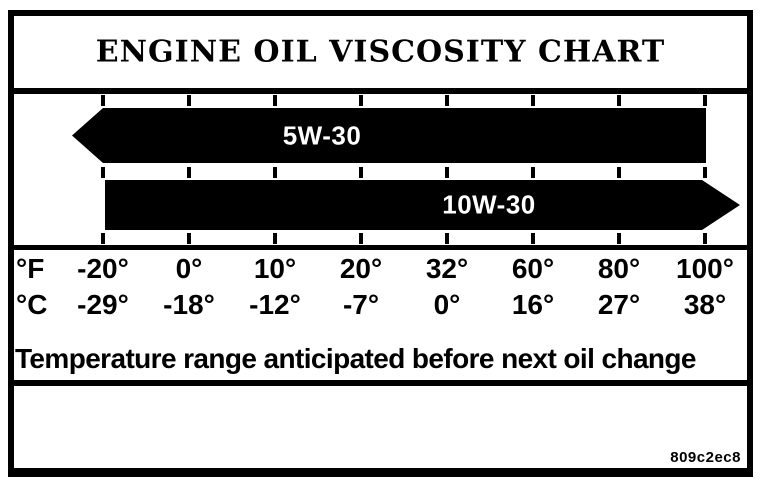 This screenshot has height=484, width=768. What do you see at coordinates (533, 304) in the screenshot?
I see `celsius-tick-label: 16°` at bounding box center [533, 304].